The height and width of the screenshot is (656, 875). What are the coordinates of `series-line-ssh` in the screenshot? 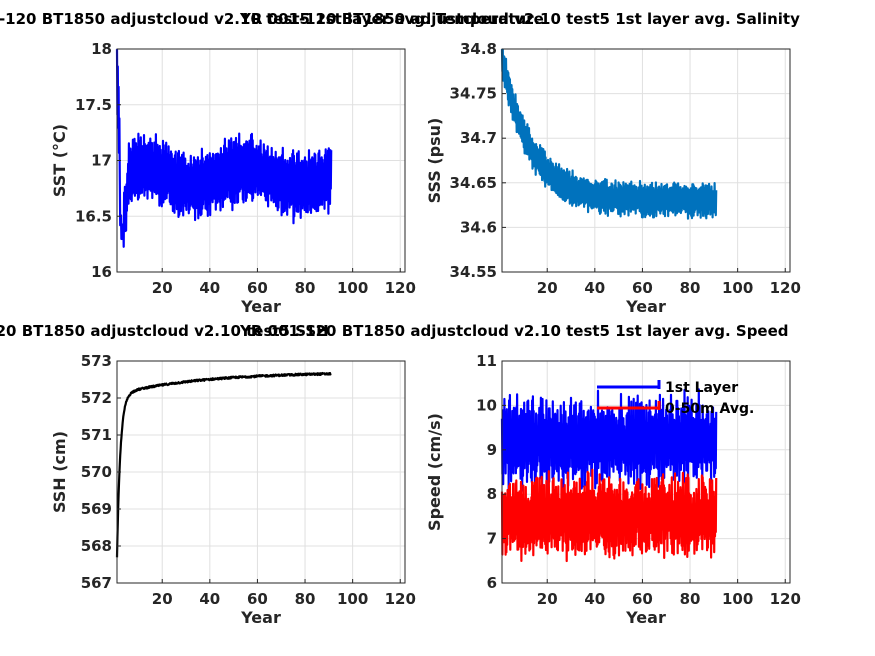 It's located at (223, 465).